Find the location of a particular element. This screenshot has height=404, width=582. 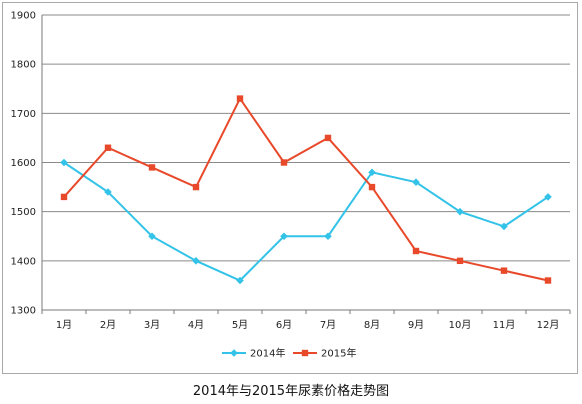

chart-caption: 2014年与2015年尿素价格走势图 is located at coordinates (291, 391).